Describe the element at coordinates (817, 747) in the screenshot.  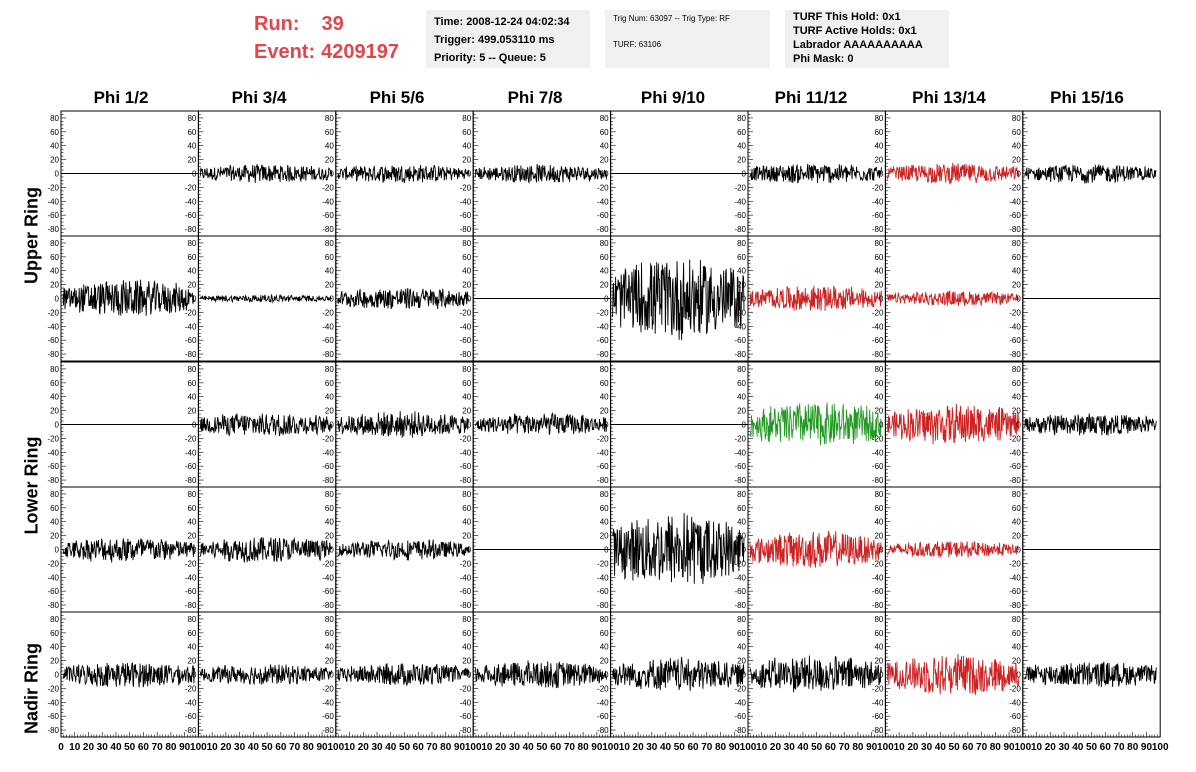
I see `x-tick-label: 50` at that location.